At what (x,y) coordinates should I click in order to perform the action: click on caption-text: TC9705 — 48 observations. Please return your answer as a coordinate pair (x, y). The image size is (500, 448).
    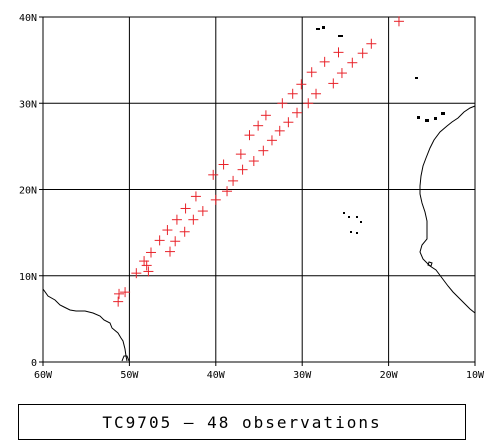
    Looking at the image, I should click on (242, 422).